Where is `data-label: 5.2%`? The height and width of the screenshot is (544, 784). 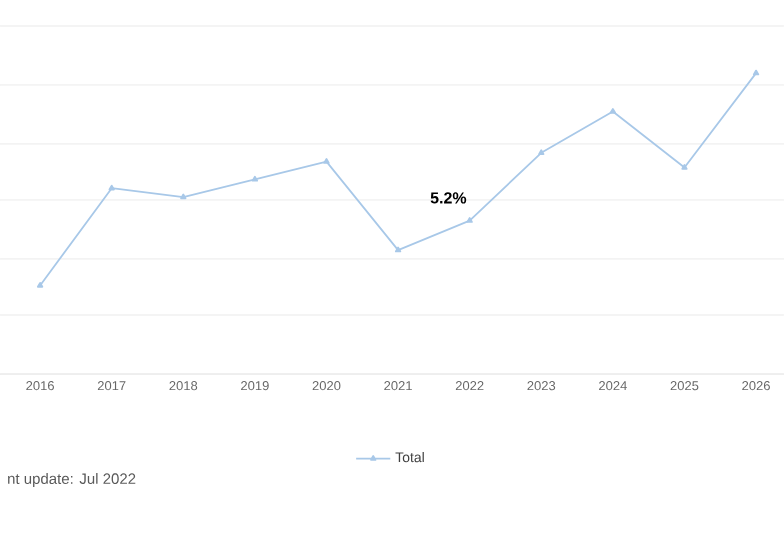
data-label: 5.2% is located at coordinates (448, 198).